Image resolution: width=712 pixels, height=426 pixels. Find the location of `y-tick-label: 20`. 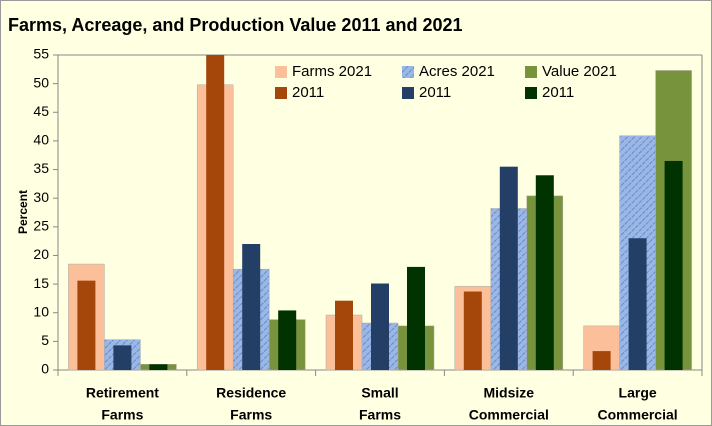

y-tick-label: 20 is located at coordinates (41, 254).